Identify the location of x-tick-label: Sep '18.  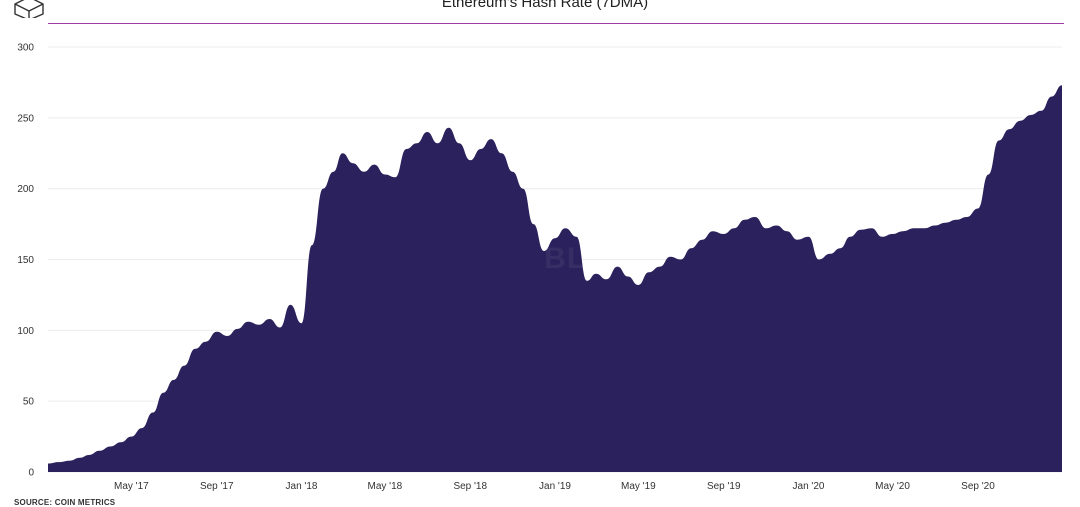
(470, 486).